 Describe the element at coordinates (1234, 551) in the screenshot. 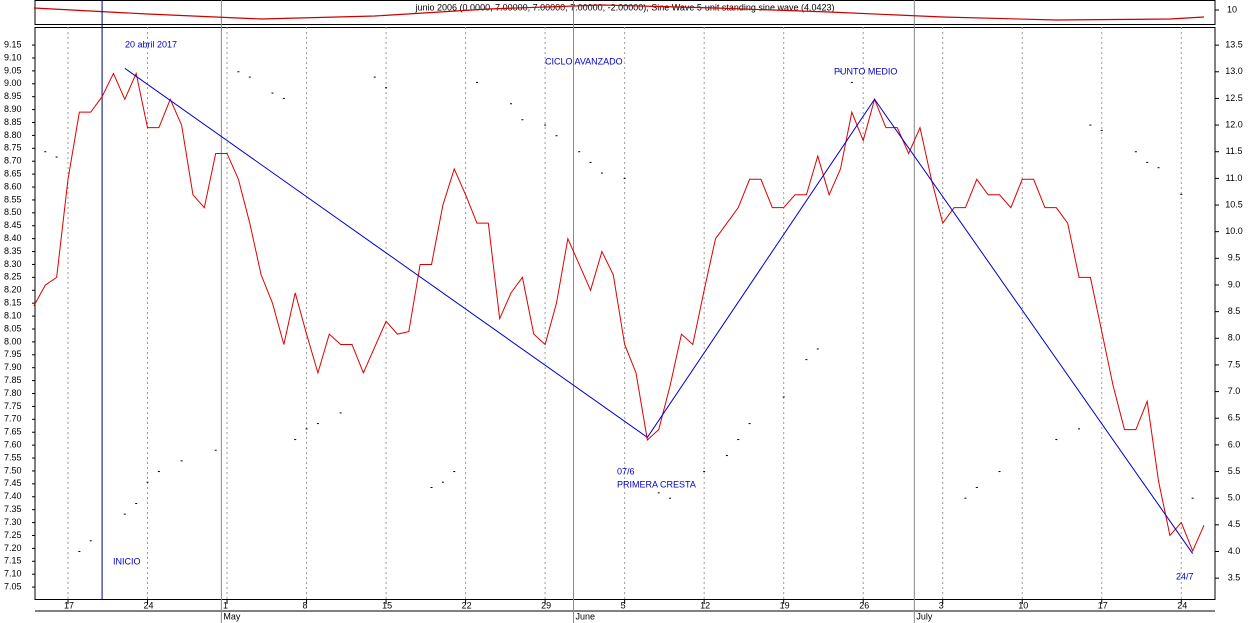

I see `y2-tick-label: 4.0` at that location.